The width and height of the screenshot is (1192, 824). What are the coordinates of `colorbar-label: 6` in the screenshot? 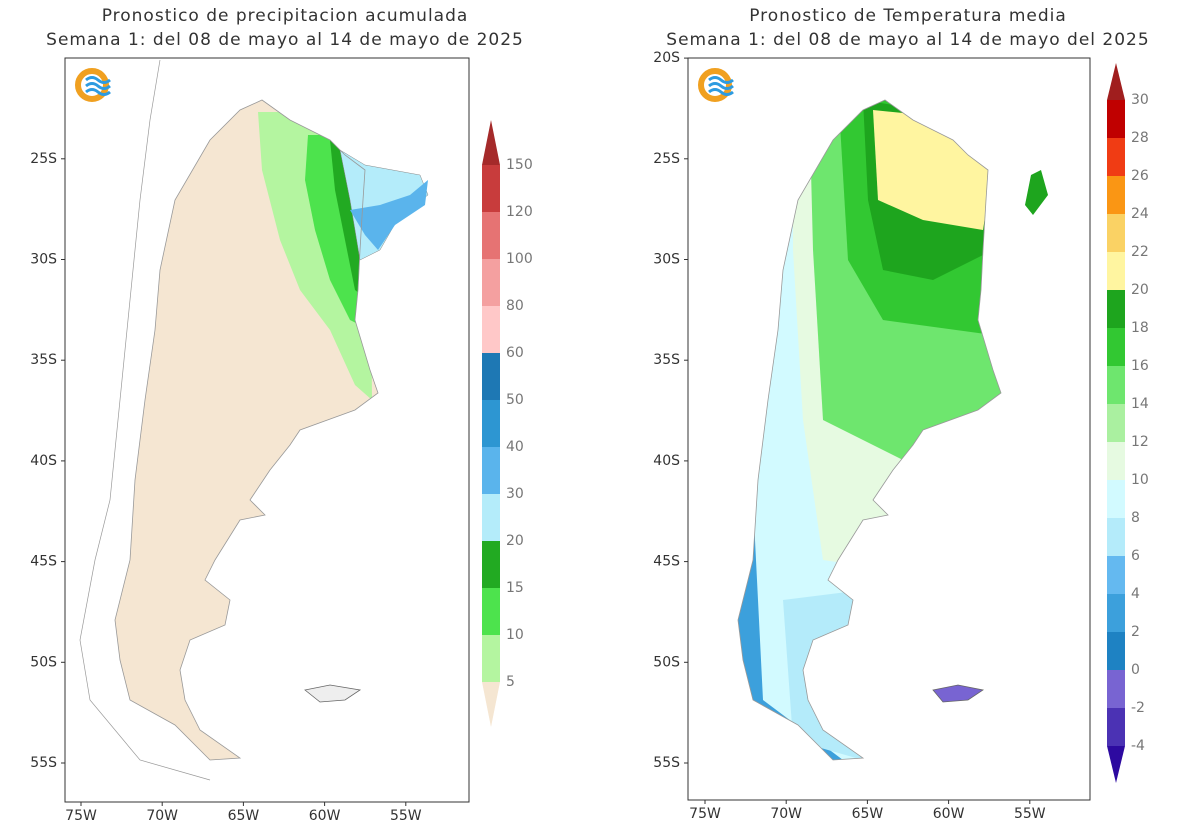 It's located at (1135, 556).